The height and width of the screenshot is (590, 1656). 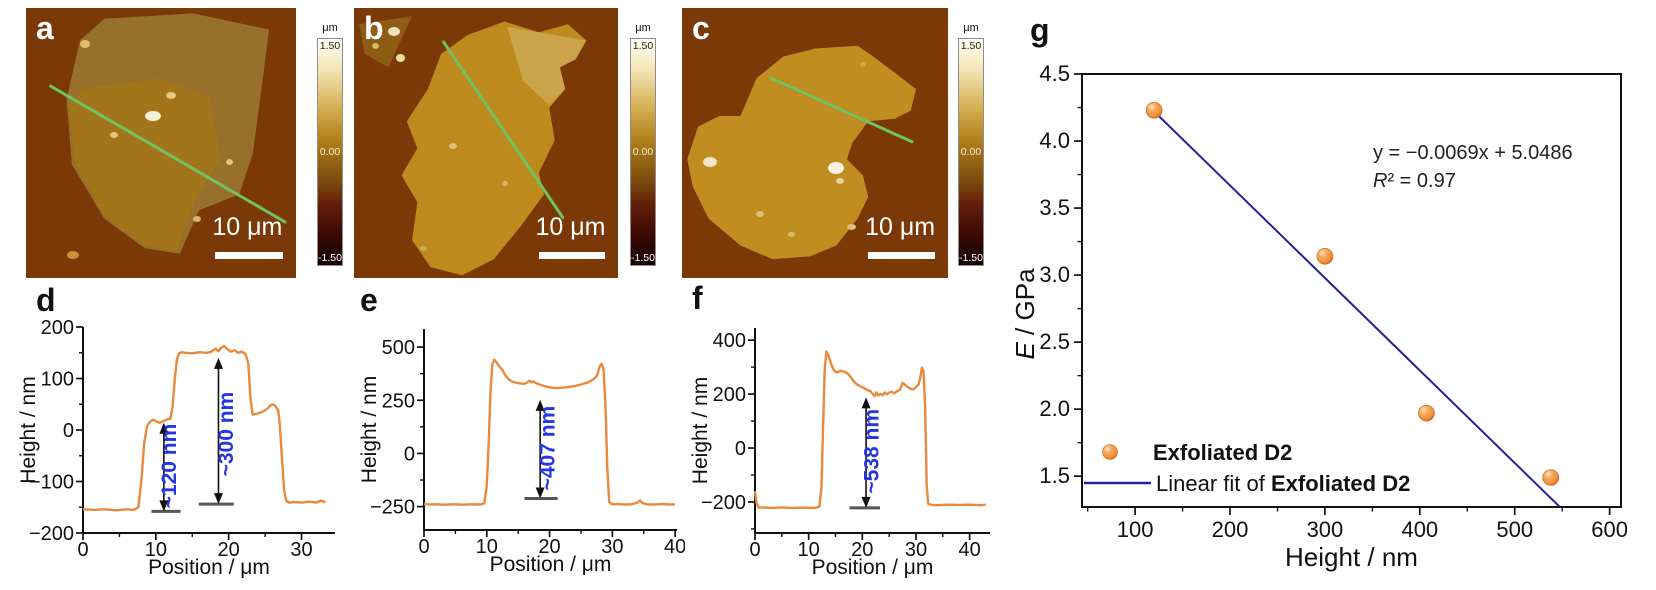 I want to click on legend-label-data: Exfoliated D2, so click(x=1222, y=452).